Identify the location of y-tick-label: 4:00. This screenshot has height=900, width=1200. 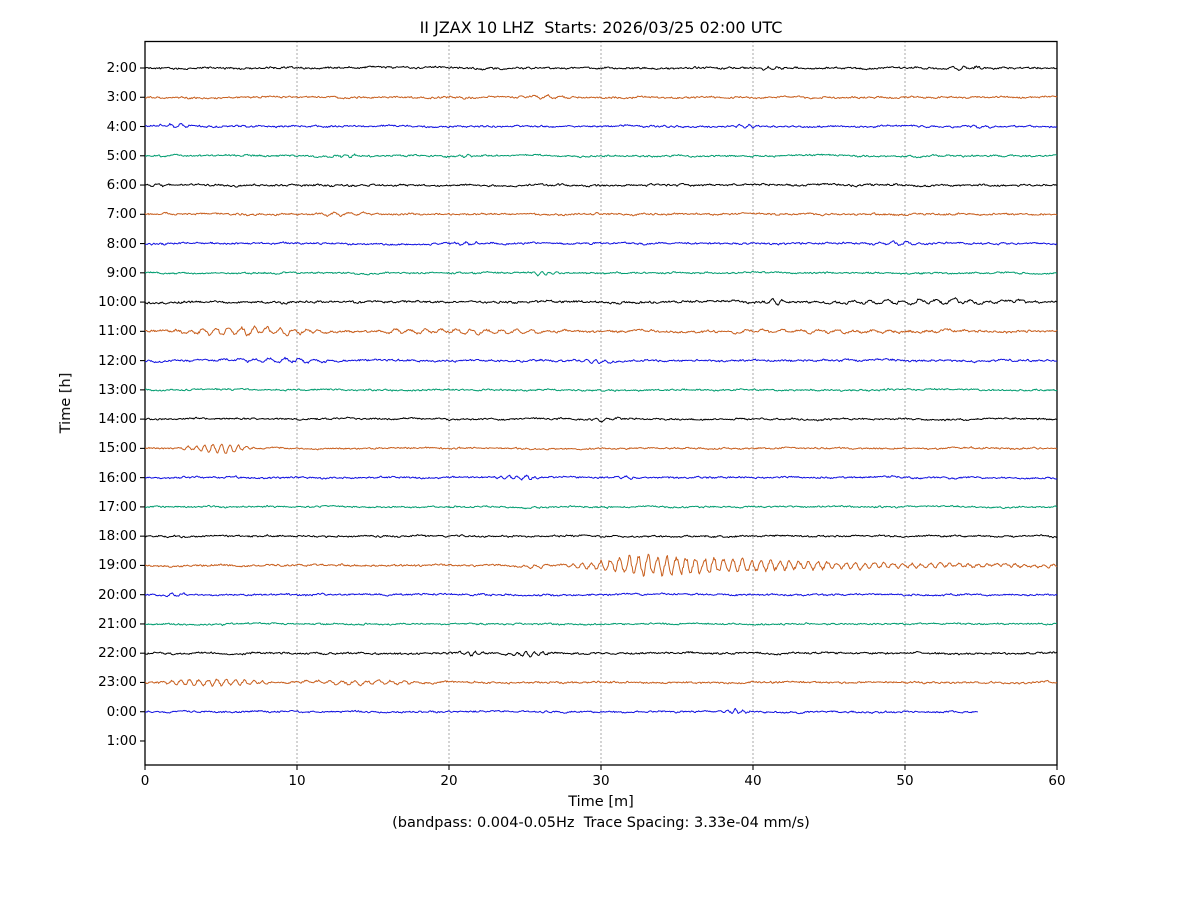
(121, 126).